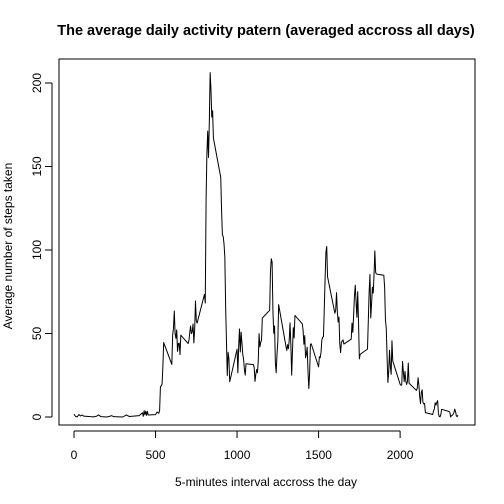  What do you see at coordinates (242, 446) in the screenshot?
I see `x-axis: 0 500 1000 1500 2000` at bounding box center [242, 446].